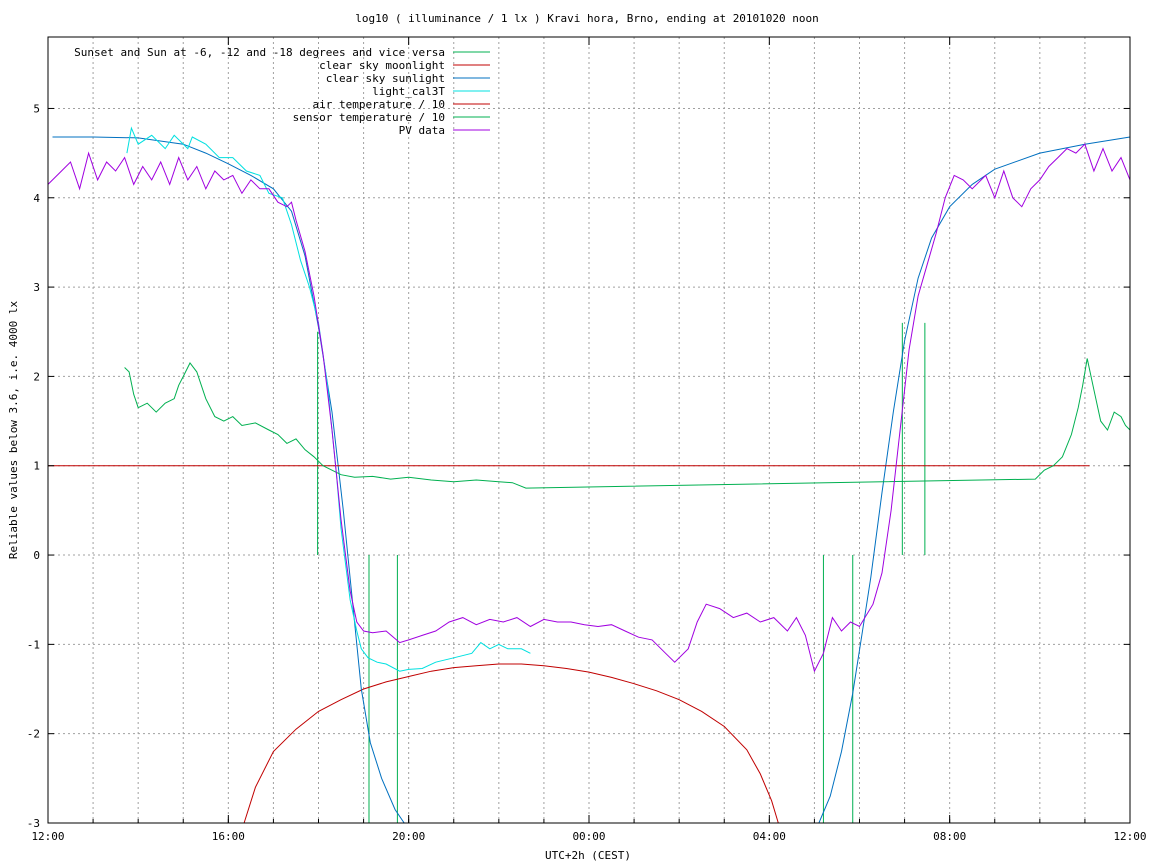 The height and width of the screenshot is (863, 1151). Describe the element at coordinates (13, 429) in the screenshot. I see `y-axis-label: Reliable values below 3.6, i.e. 4000 lx` at that location.